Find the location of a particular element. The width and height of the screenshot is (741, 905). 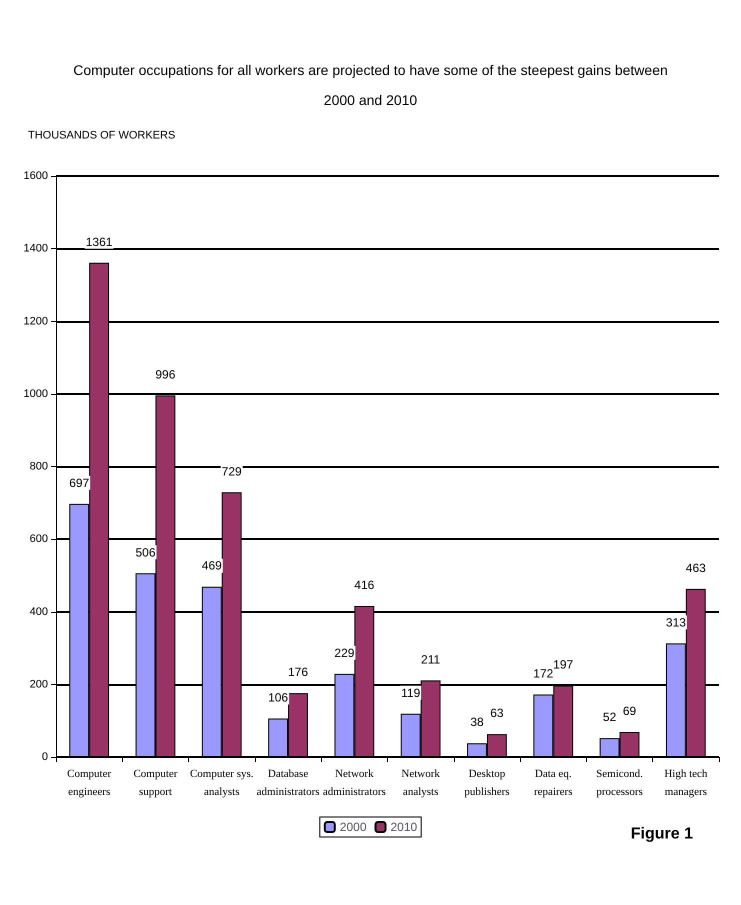

x-tick-label: Desktop publishers is located at coordinates (487, 783).